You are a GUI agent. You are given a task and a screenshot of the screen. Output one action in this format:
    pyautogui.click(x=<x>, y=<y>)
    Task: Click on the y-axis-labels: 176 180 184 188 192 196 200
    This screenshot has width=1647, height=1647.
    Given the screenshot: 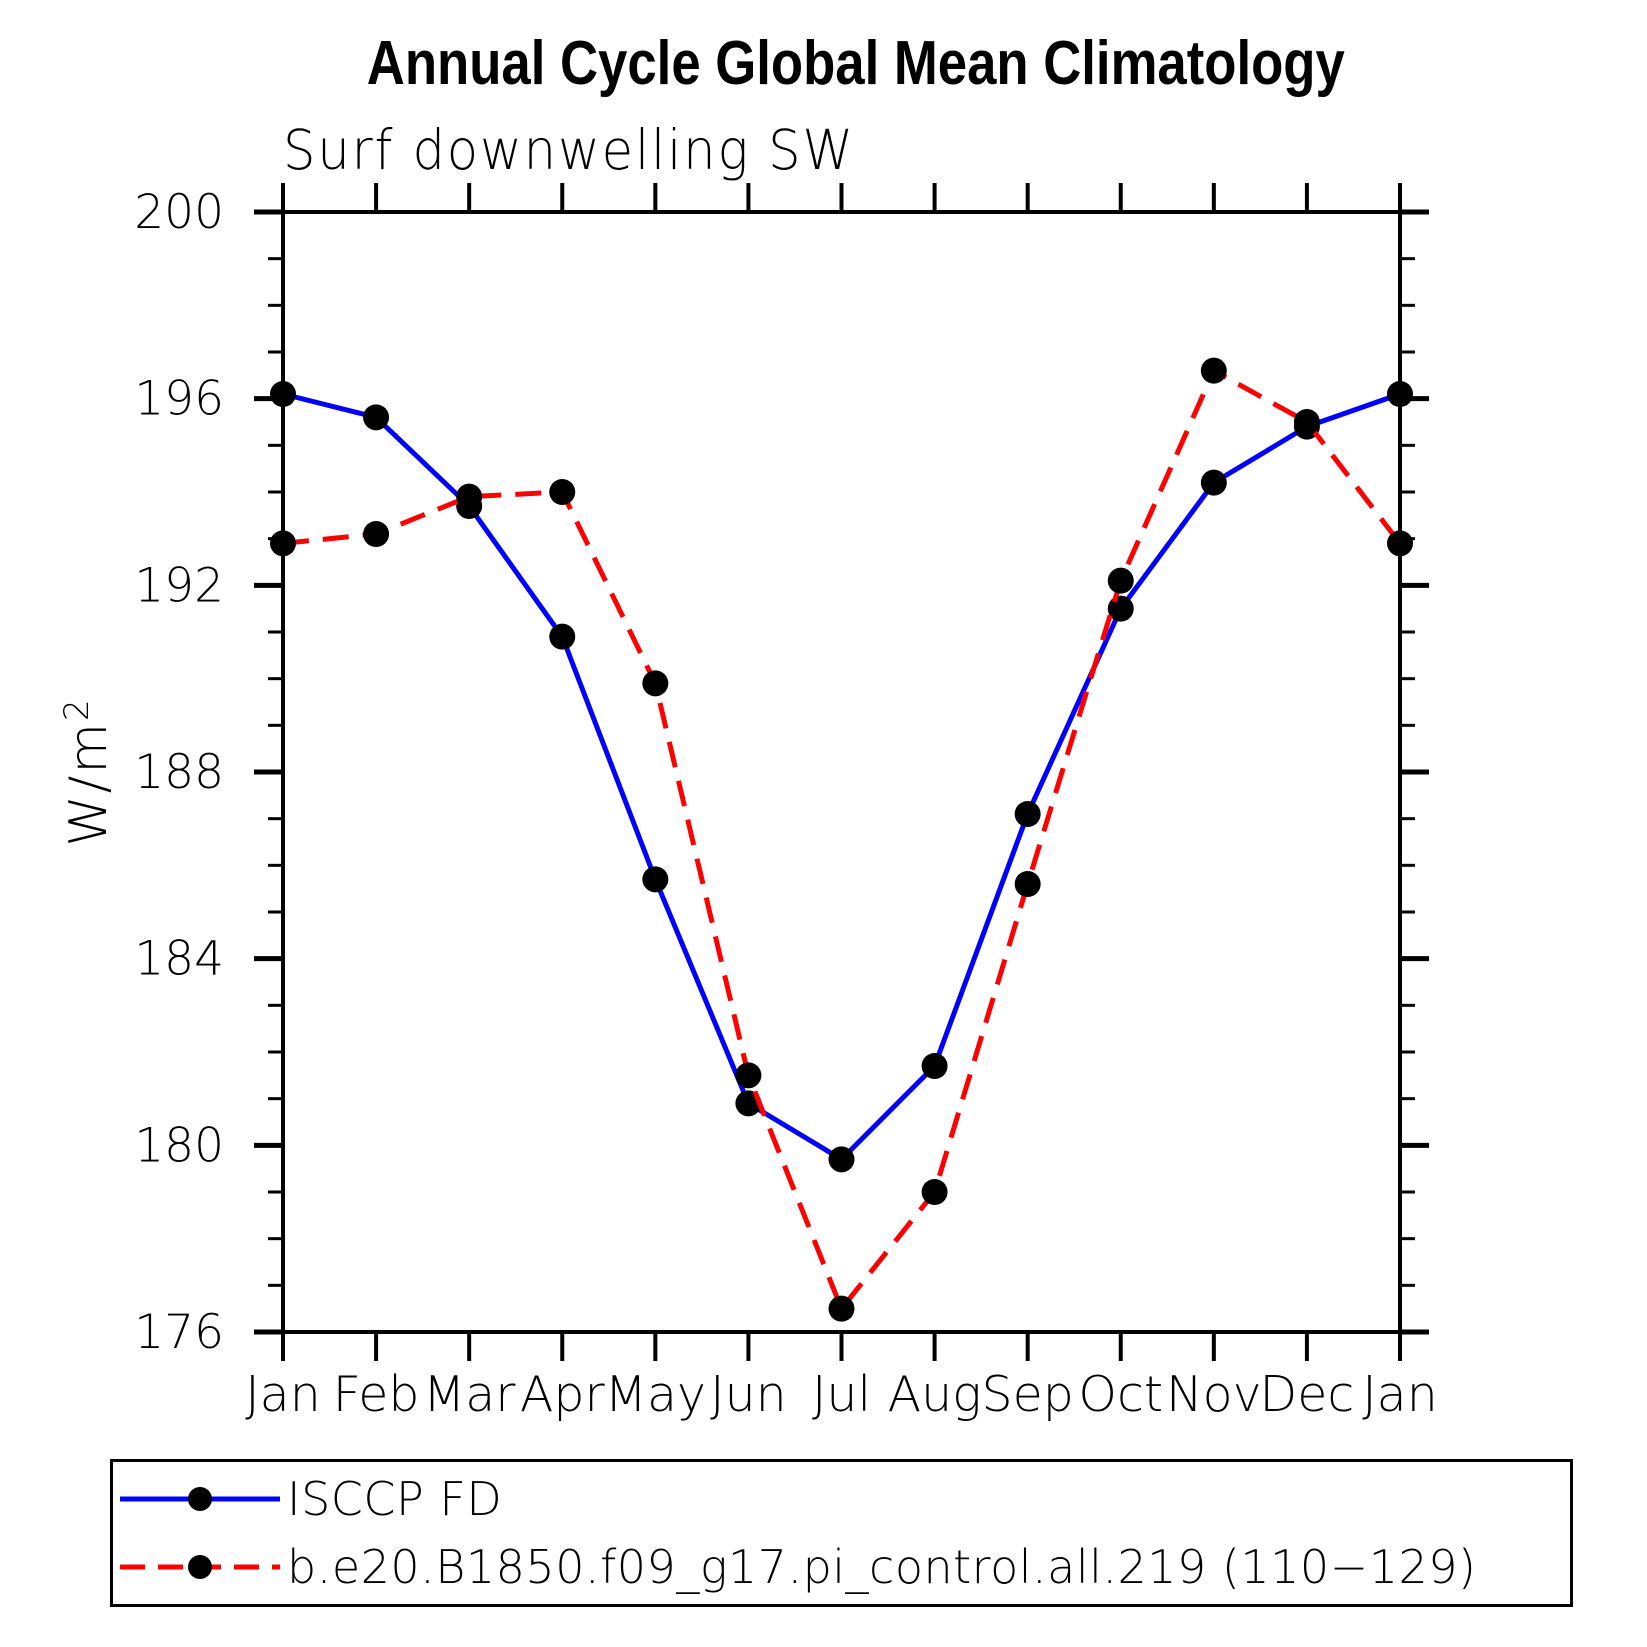 What is the action you would take?
    pyautogui.click(x=179, y=772)
    